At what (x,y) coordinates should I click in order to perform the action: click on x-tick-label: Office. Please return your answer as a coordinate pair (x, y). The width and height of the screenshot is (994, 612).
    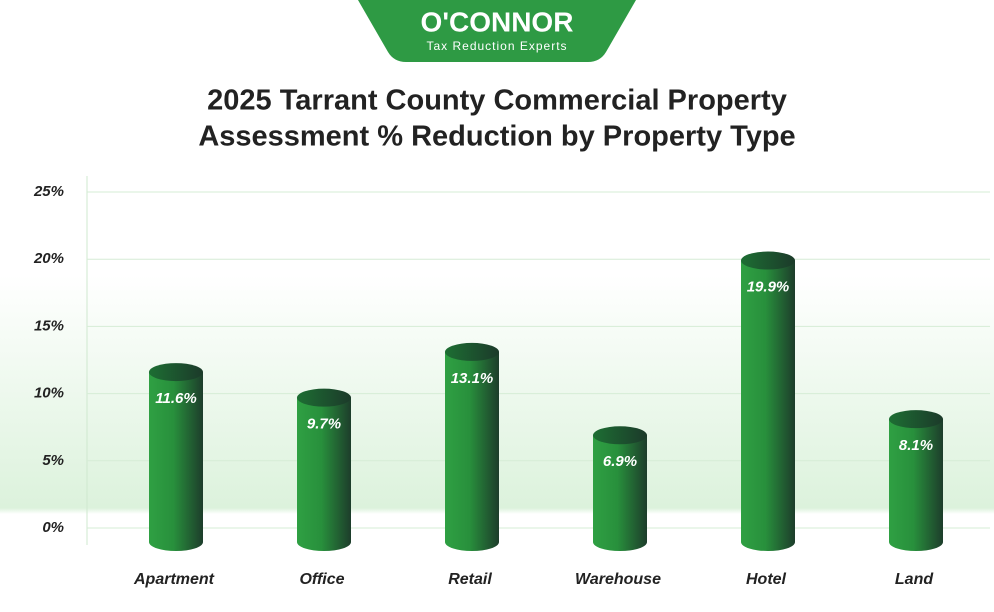
    Looking at the image, I should click on (321, 579).